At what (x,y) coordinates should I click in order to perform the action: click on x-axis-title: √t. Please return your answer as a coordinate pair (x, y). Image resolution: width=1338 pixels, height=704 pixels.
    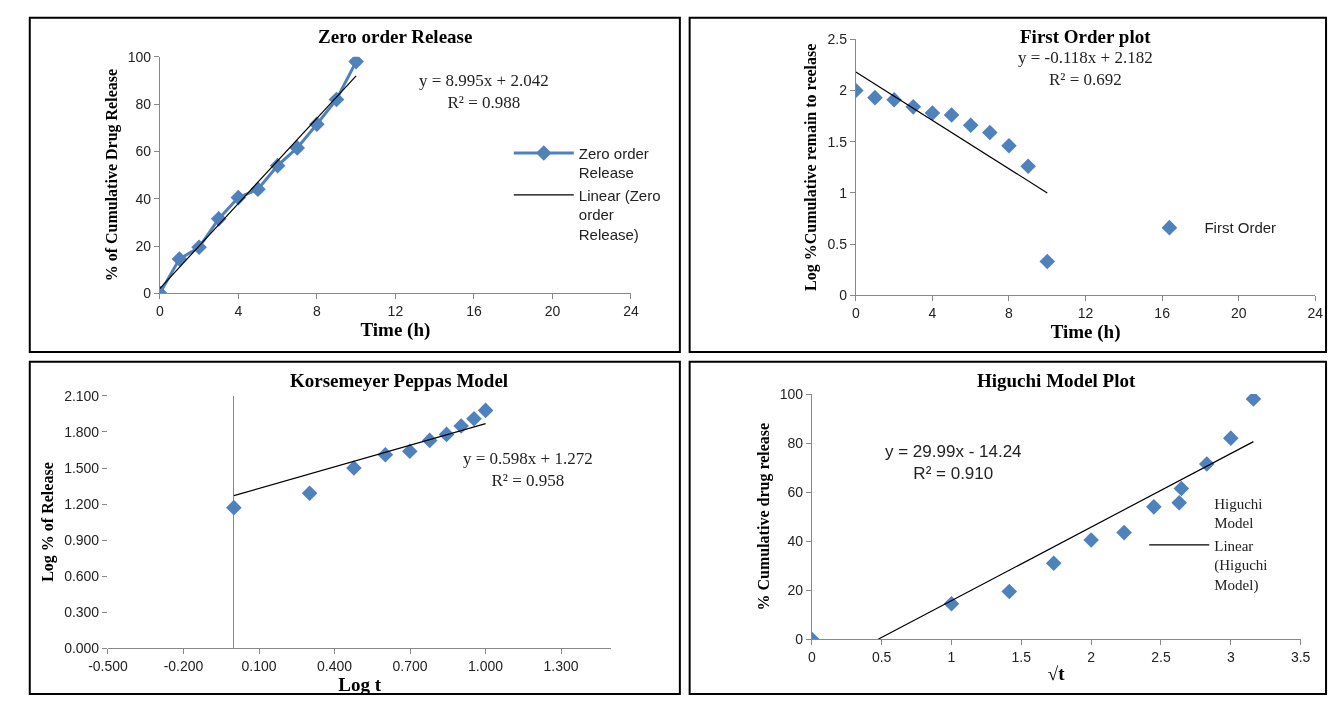
    Looking at the image, I should click on (1056, 673).